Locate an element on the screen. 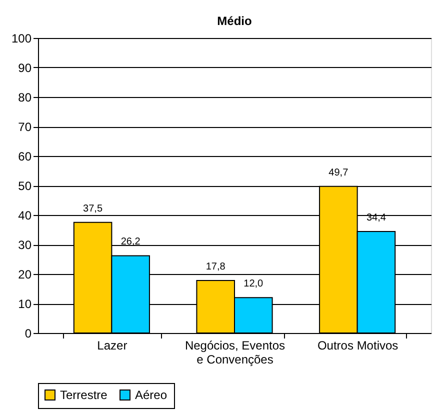  data-label: 12,0 is located at coordinates (254, 284).